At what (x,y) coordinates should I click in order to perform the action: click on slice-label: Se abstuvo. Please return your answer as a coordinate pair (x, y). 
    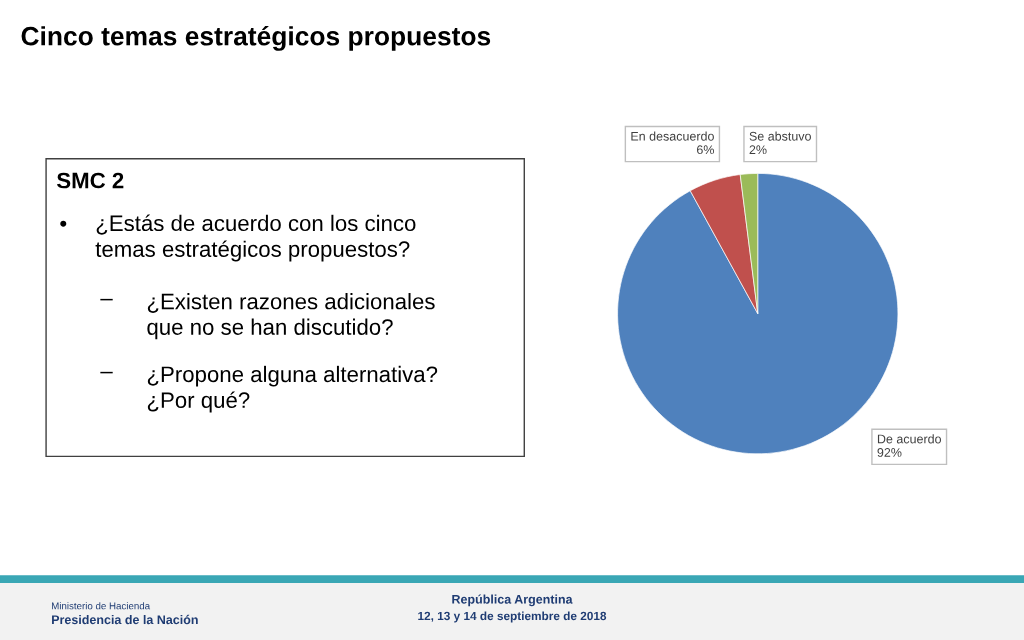
    Looking at the image, I should click on (780, 136).